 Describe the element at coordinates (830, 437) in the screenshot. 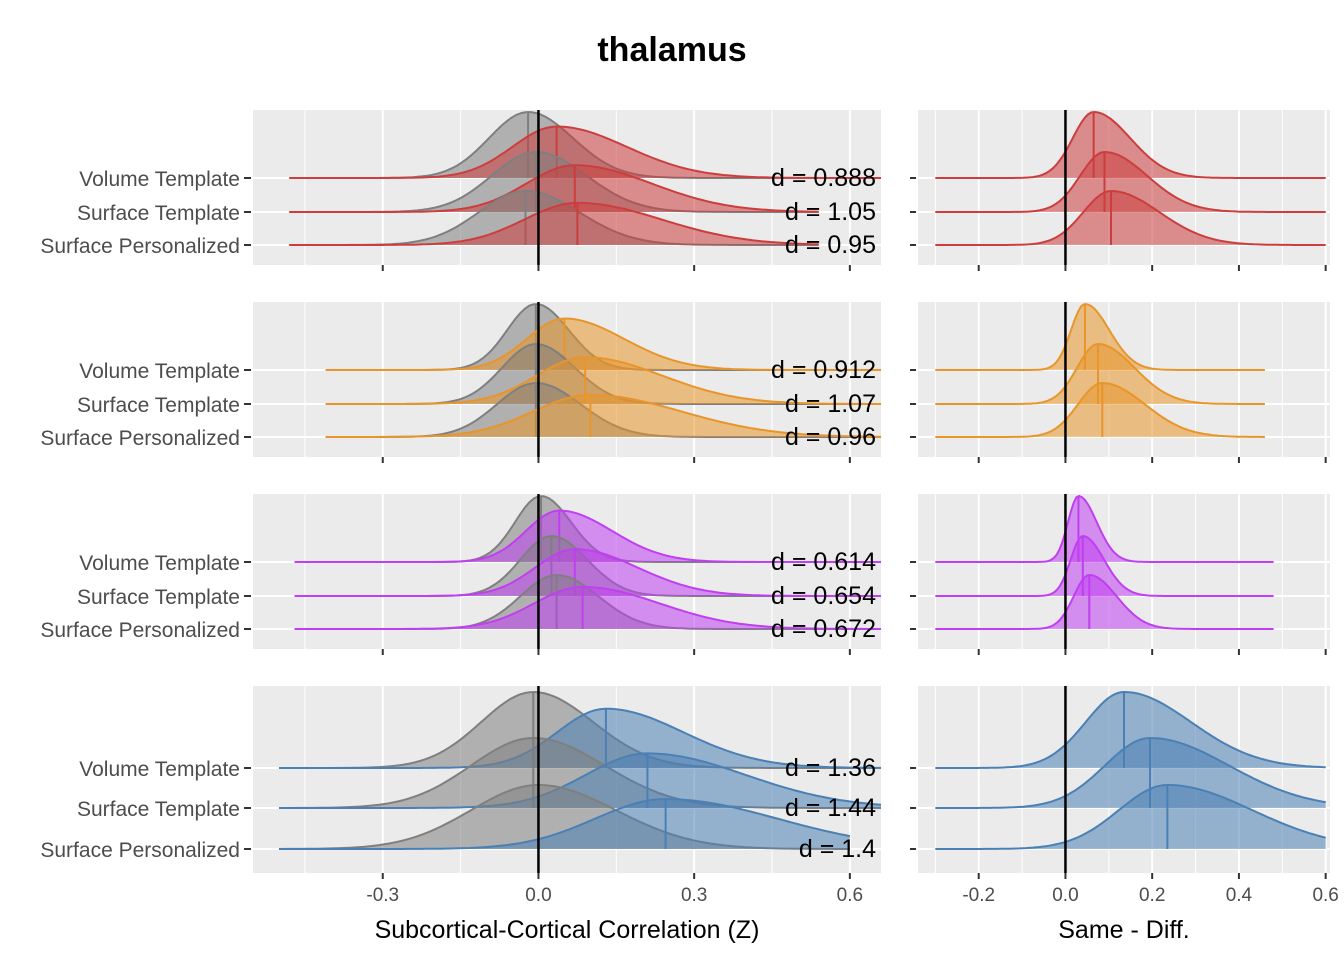

I see `effect-size-label: d = 0.96` at that location.